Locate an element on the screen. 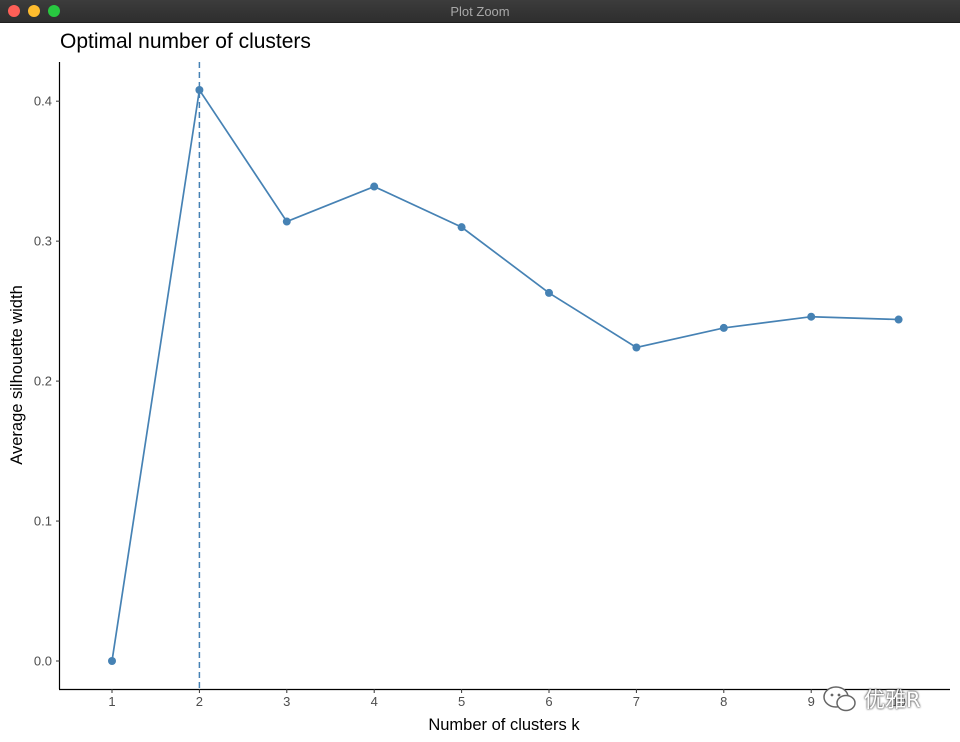 The height and width of the screenshot is (742, 960). x-tick-label: 4 is located at coordinates (374, 701).